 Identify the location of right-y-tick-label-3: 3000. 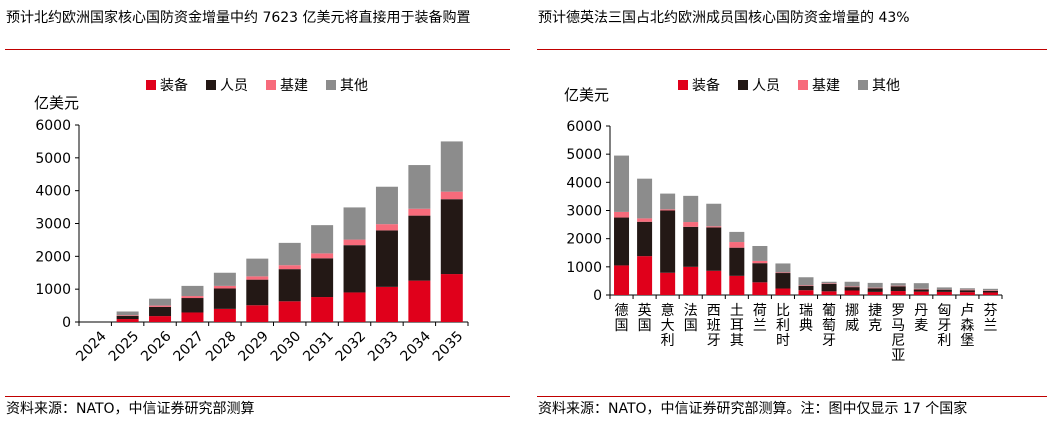
(584, 212).